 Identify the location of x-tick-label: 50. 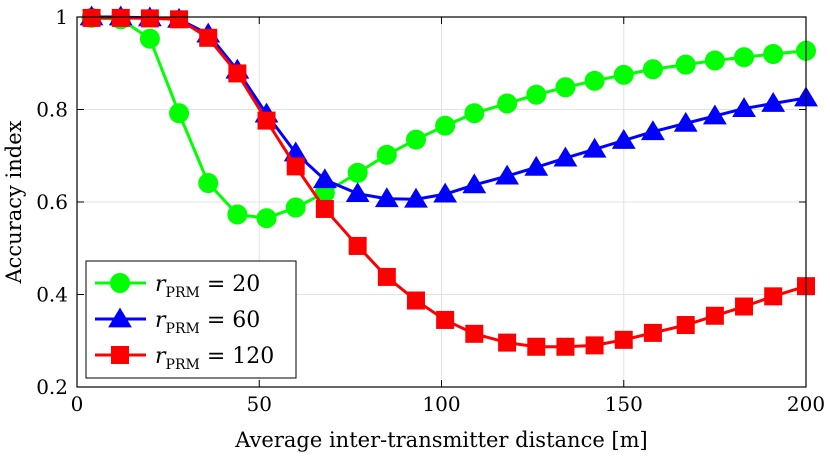
(259, 404).